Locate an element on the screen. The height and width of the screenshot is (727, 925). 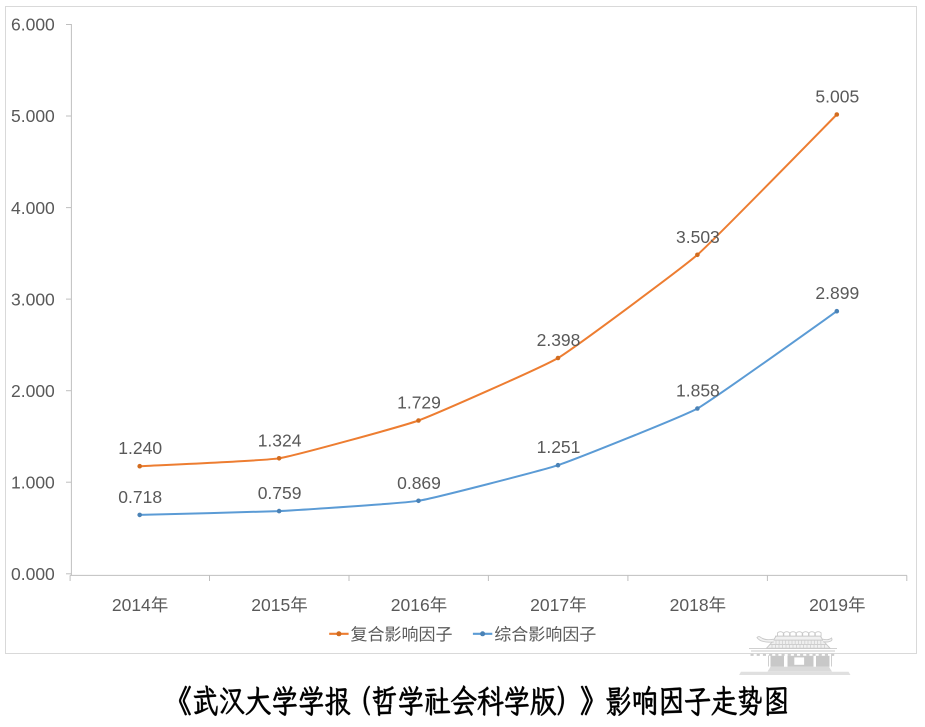
svg-text: 1.729 is located at coordinates (419, 403).